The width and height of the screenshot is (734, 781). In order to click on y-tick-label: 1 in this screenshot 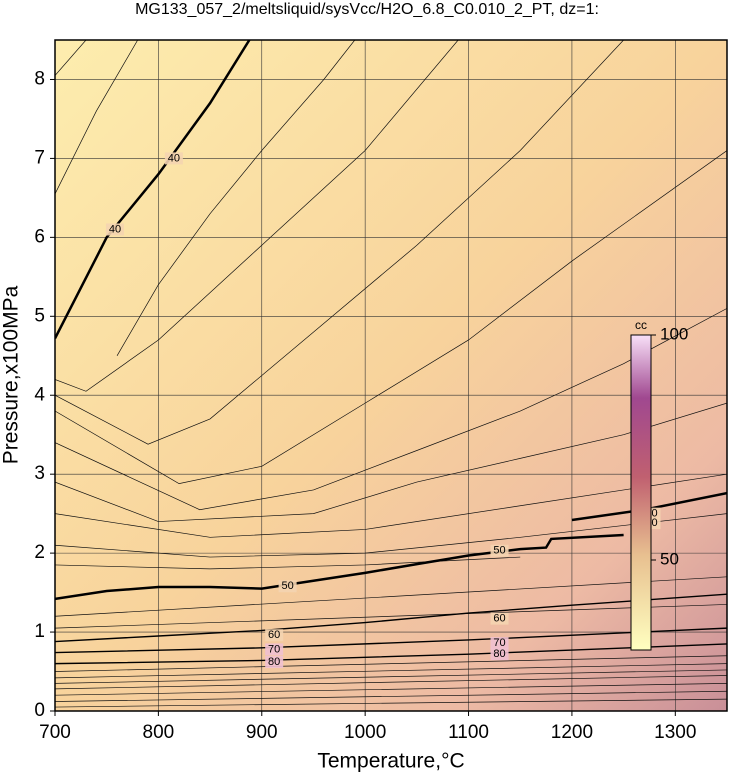, I will do `click(39, 631)`.